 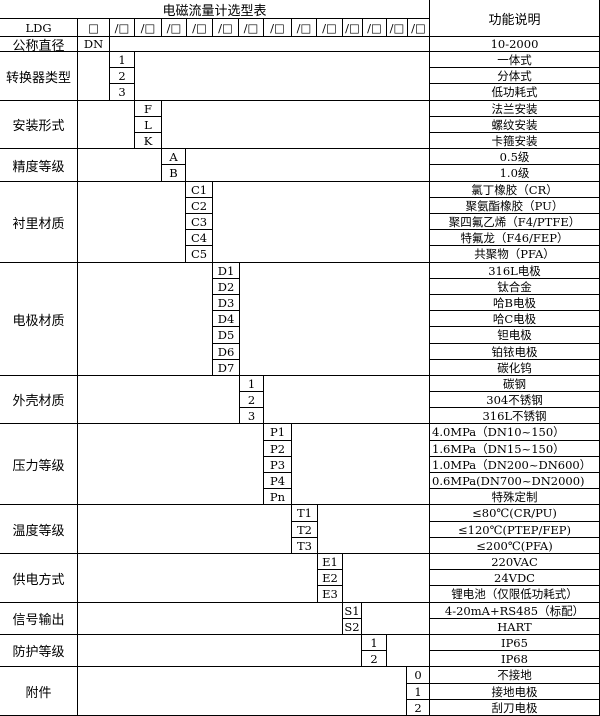 I want to click on option-function: ≤120℃(PTEP/FEP), so click(x=515, y=530).